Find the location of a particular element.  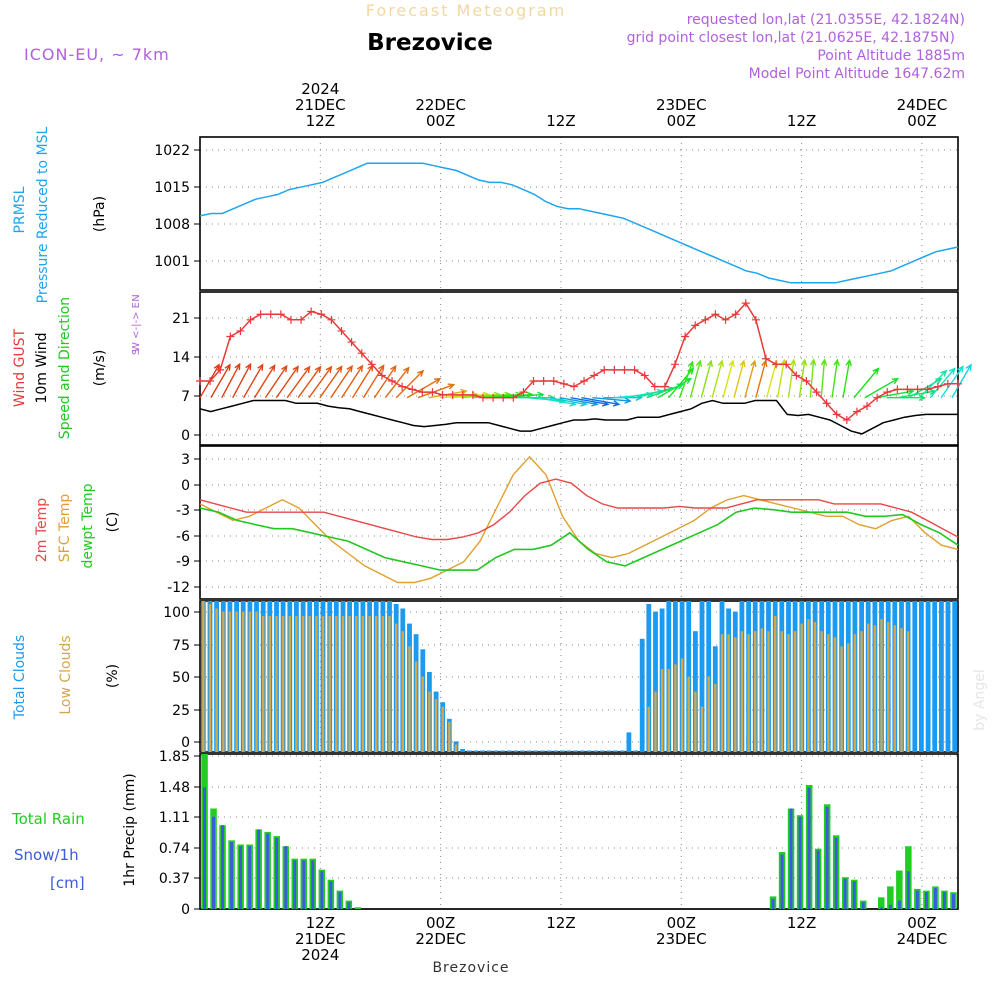

pressure-unit: (hPa) is located at coordinates (100, 214).